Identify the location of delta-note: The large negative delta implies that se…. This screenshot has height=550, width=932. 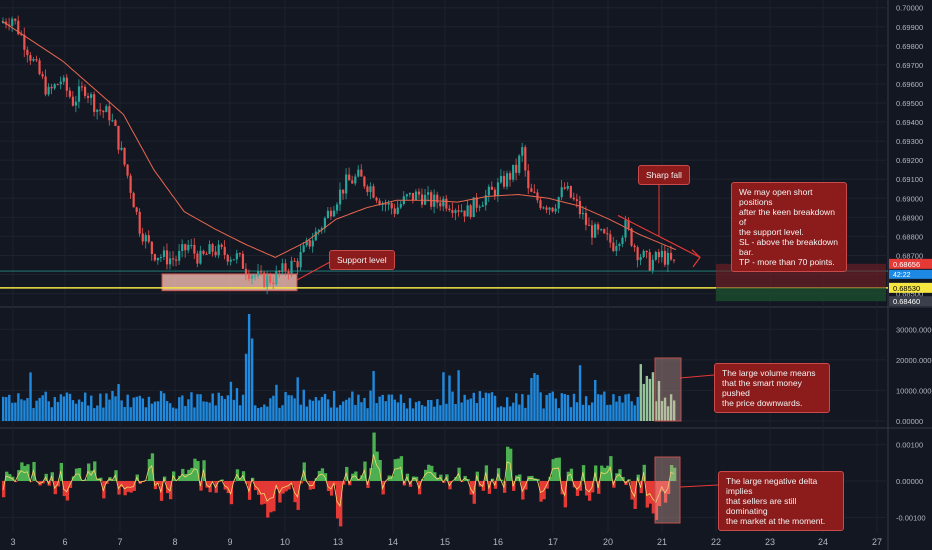
(781, 501).